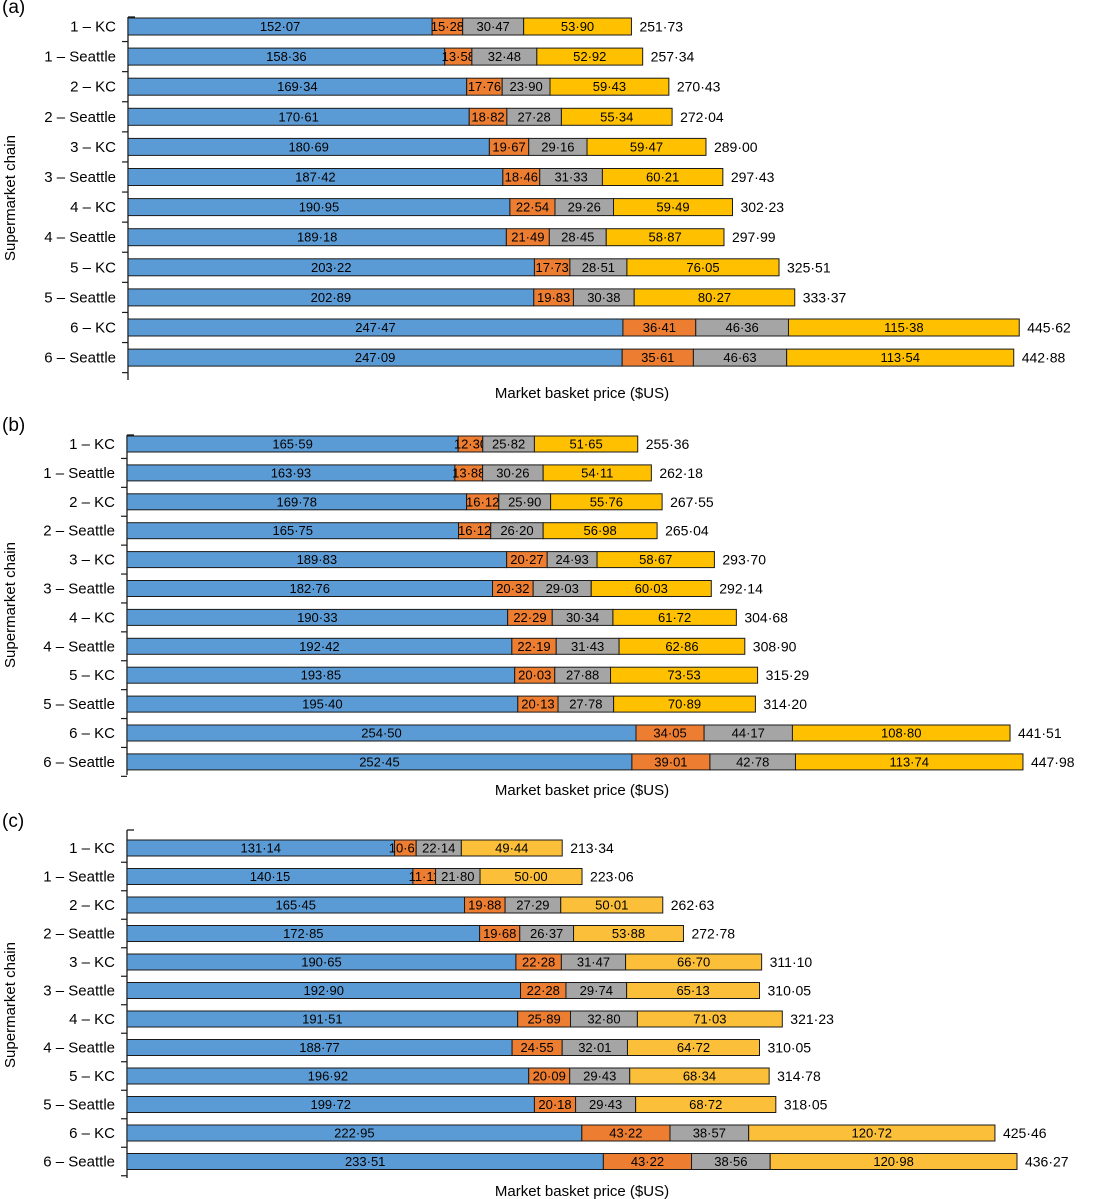  Describe the element at coordinates (714, 297) in the screenshot. I see `segment-value-label: 80·27` at that location.